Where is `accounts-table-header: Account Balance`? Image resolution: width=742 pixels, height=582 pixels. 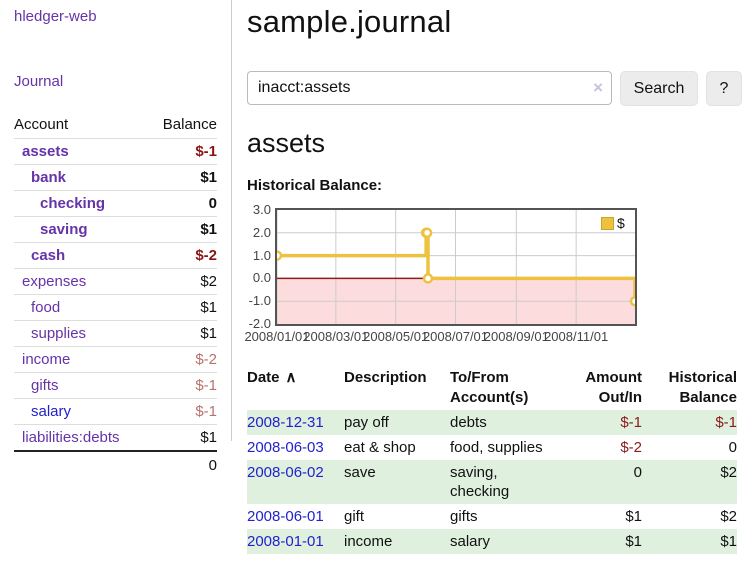 accounts-table-header: Account Balance is located at coordinates (115, 126).